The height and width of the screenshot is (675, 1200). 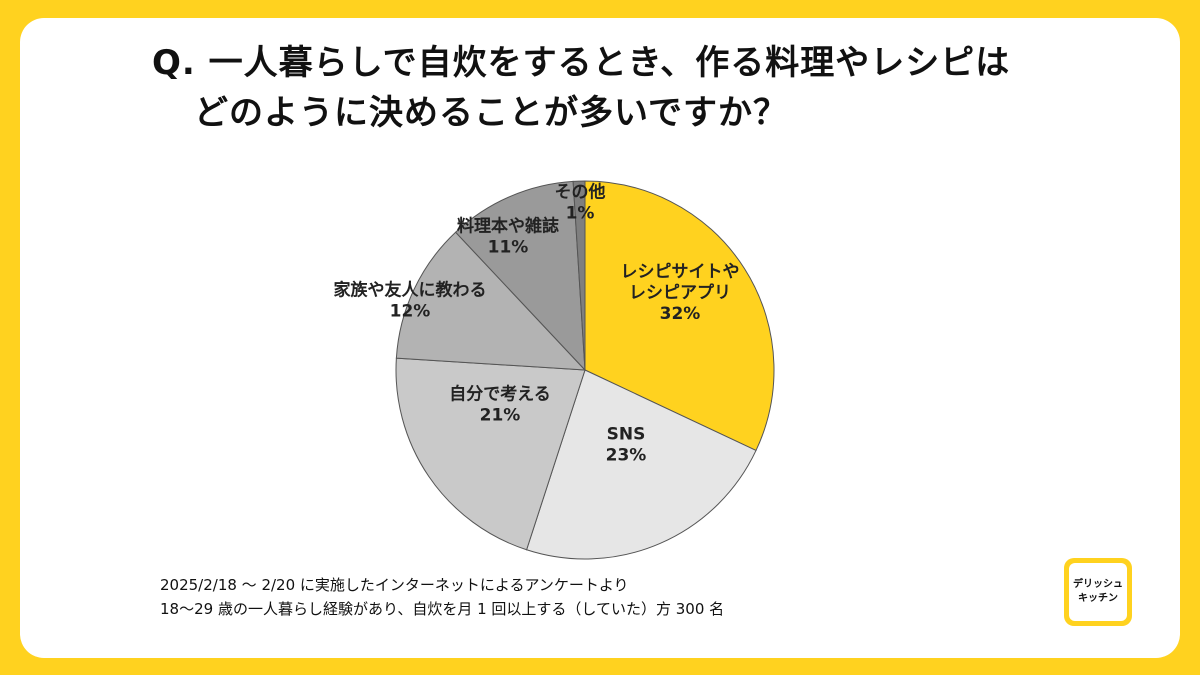 I want to click on slice-label: 家族や友人に教わる 12%, so click(x=410, y=301).